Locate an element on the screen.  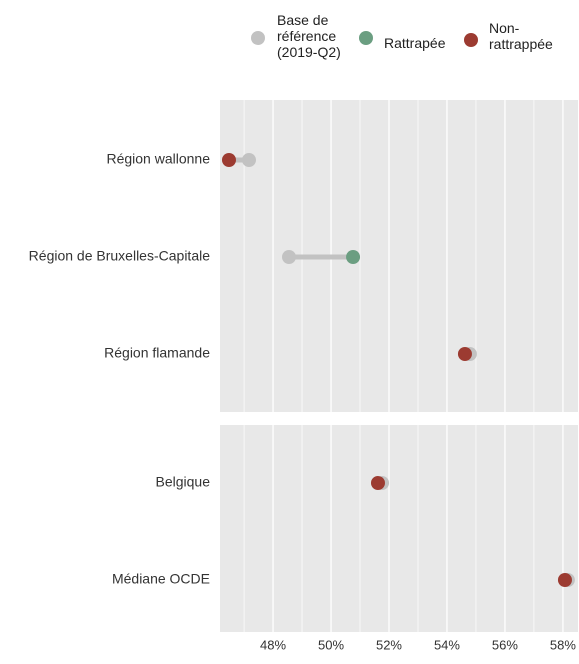
x-tick-label: 58% is located at coordinates (563, 644).